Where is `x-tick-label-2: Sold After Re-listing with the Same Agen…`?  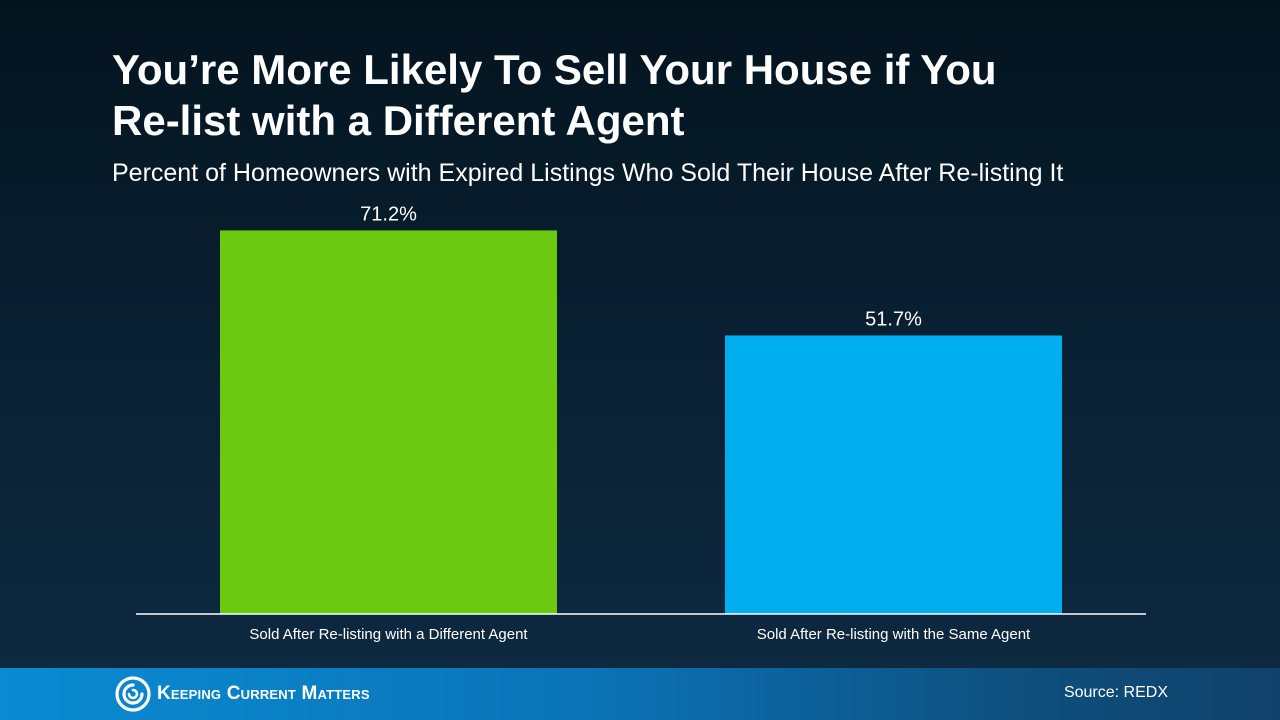
x-tick-label-2: Sold After Re-listing with the Same Agen… is located at coordinates (894, 634).